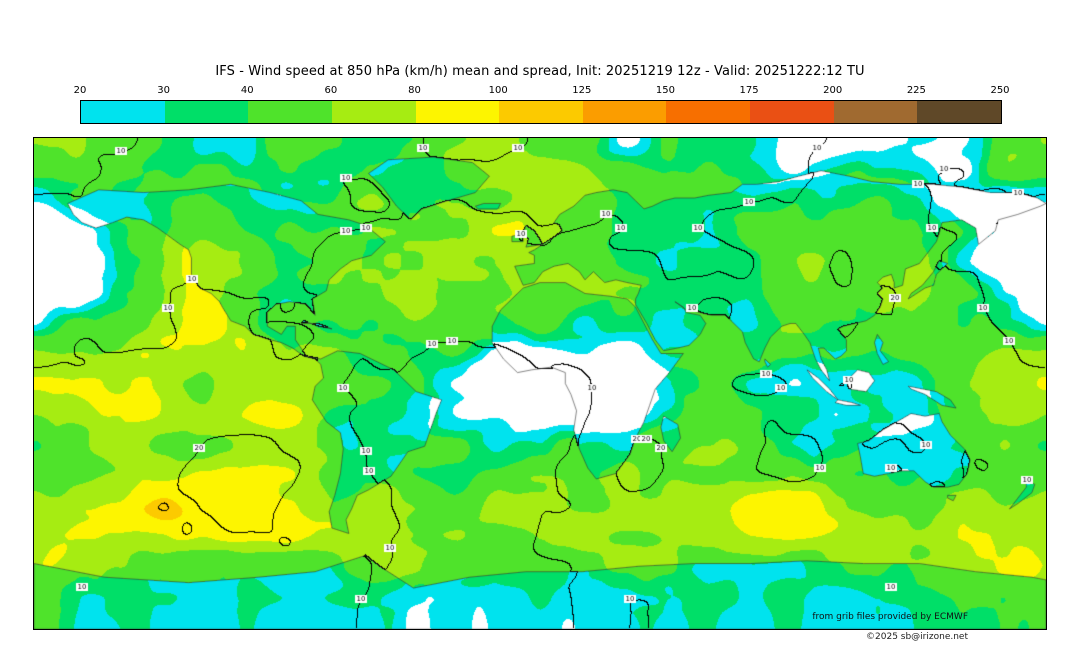  What do you see at coordinates (833, 90) in the screenshot?
I see `colorbar-tick: 200` at bounding box center [833, 90].